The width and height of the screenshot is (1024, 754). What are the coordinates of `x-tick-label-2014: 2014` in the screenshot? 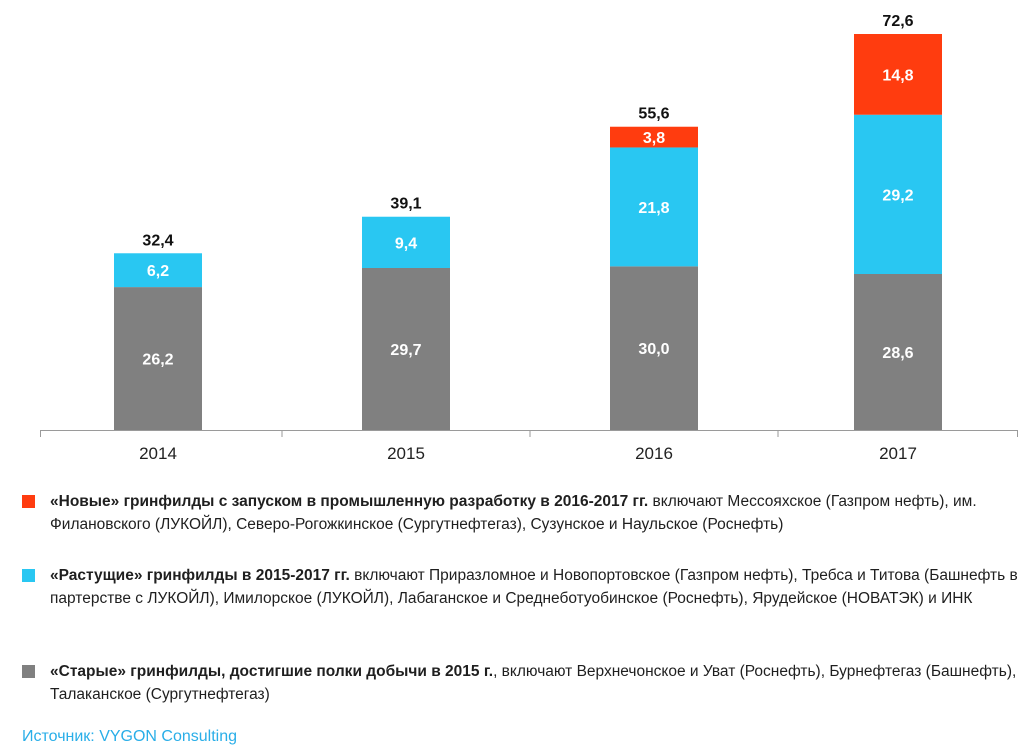 It's located at (158, 453).